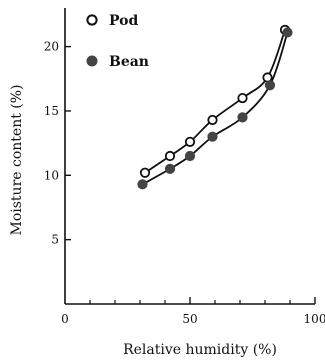 The height and width of the screenshot is (360, 325). What do you see at coordinates (92, 61) in the screenshot?
I see `legend-marker-bean` at bounding box center [92, 61].